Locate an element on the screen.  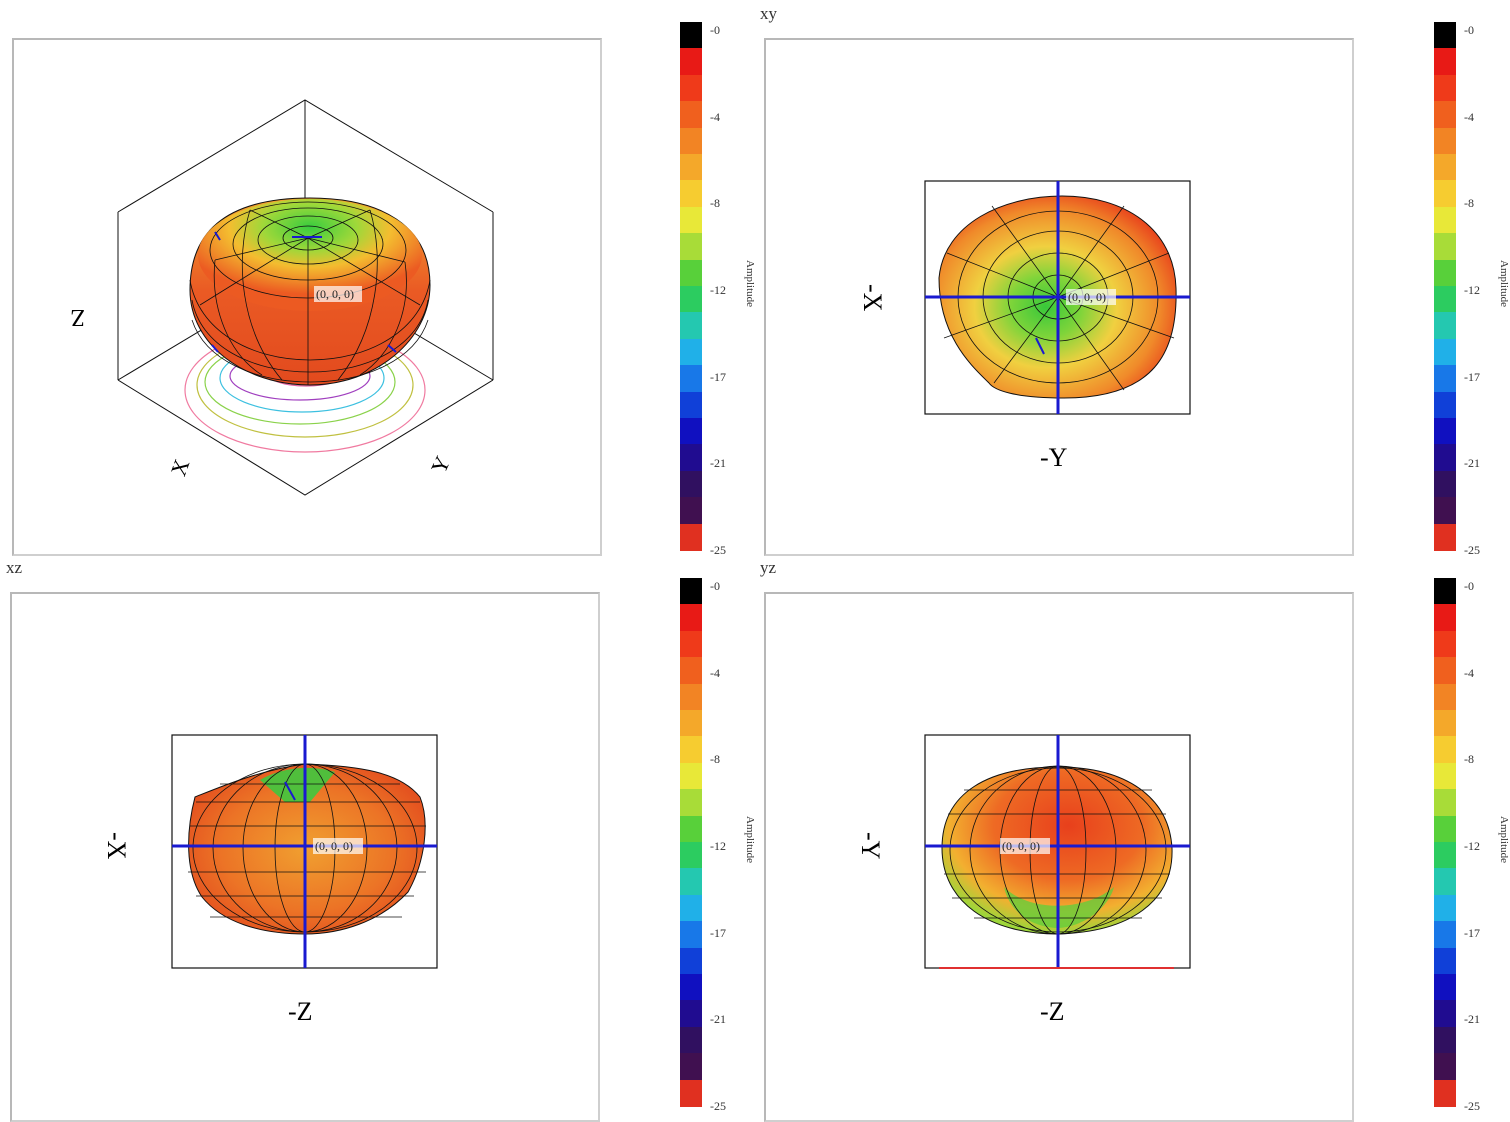
origin-label-yz: (0, 0, 0) is located at coordinates (1025, 846).